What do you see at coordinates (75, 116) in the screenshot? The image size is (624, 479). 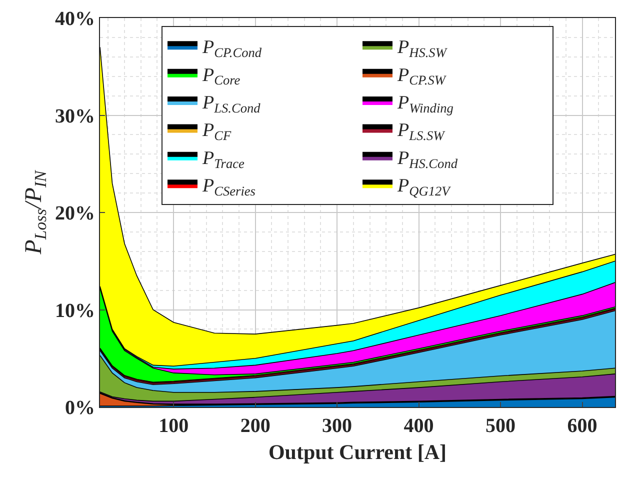 I see `y-tick-label: 30%` at bounding box center [75, 116].